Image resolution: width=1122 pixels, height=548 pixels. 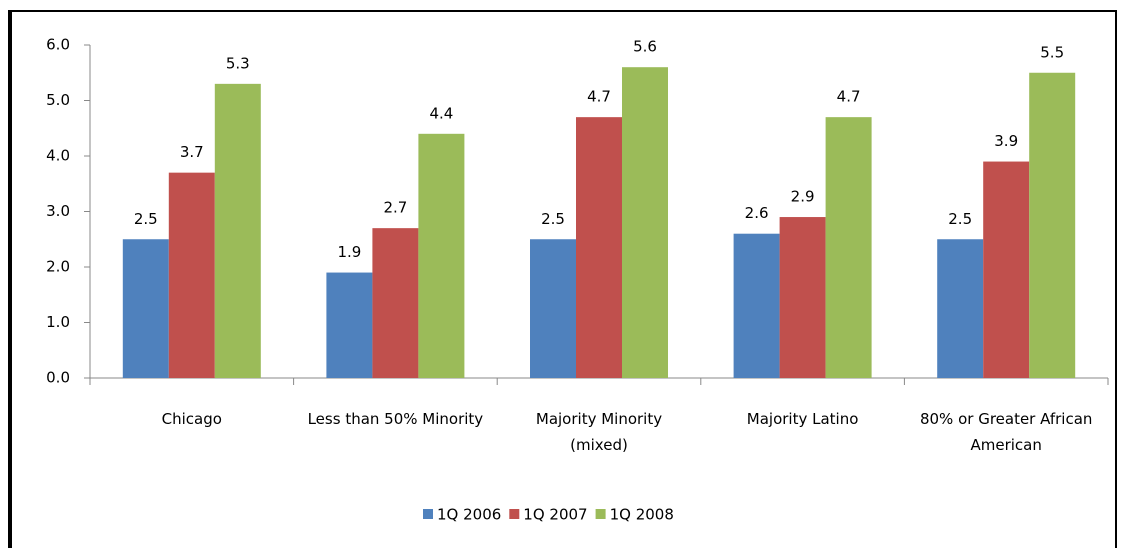 What do you see at coordinates (58, 378) in the screenshot?
I see `y-tick-label: 0.0` at bounding box center [58, 378].